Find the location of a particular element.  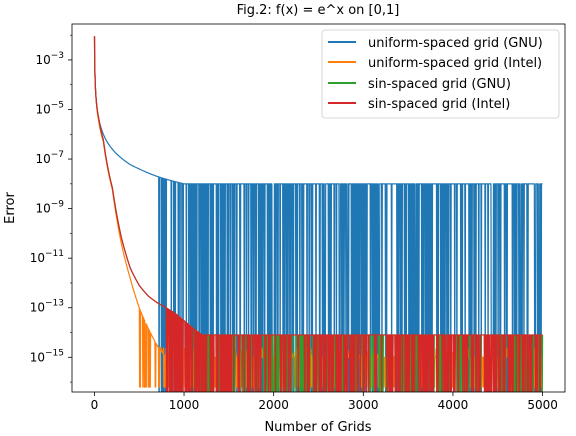

y-tick-label: 10⁻¹¹ is located at coordinates (47, 257).